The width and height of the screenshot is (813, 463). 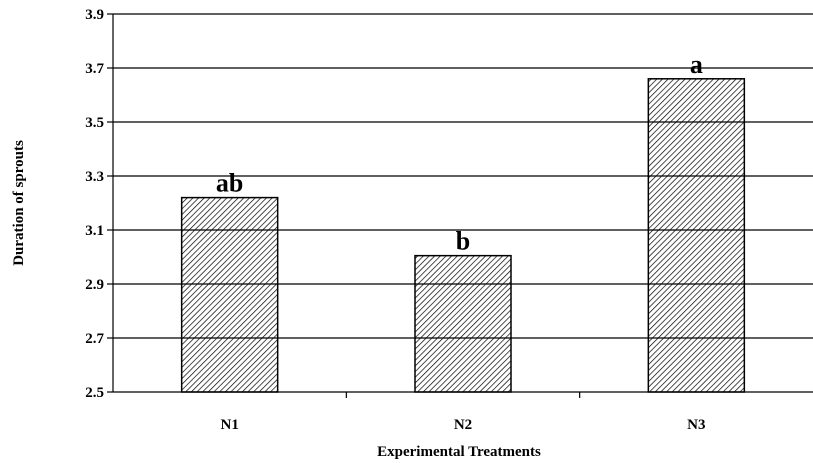 I want to click on bar-significance-label: ab, so click(x=229, y=183).